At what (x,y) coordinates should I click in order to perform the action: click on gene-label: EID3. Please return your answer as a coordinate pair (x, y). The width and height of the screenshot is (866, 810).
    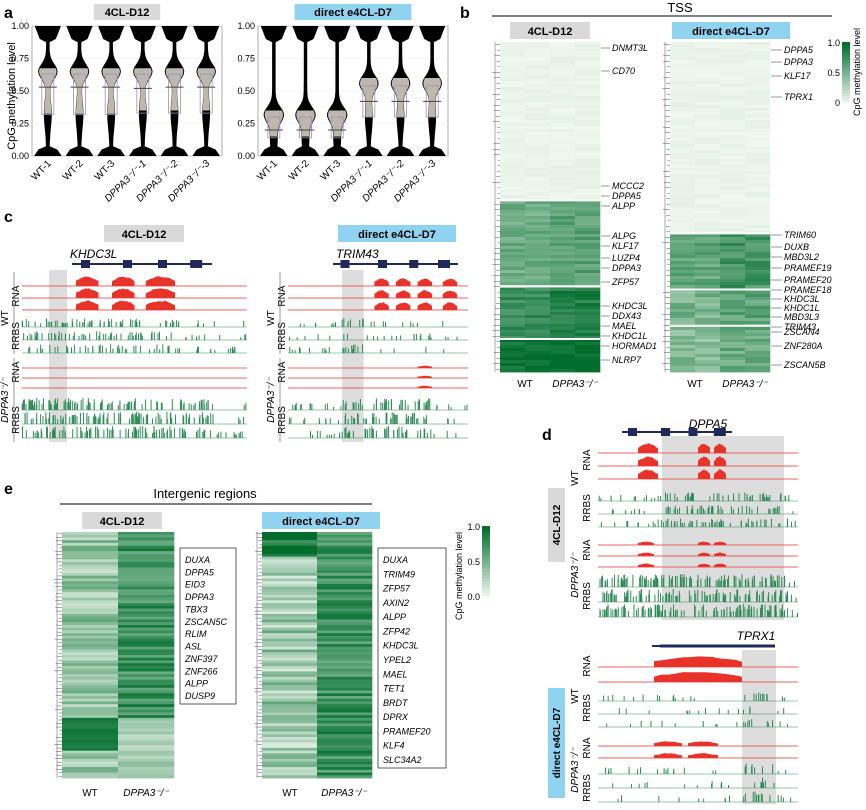
    Looking at the image, I should click on (195, 585).